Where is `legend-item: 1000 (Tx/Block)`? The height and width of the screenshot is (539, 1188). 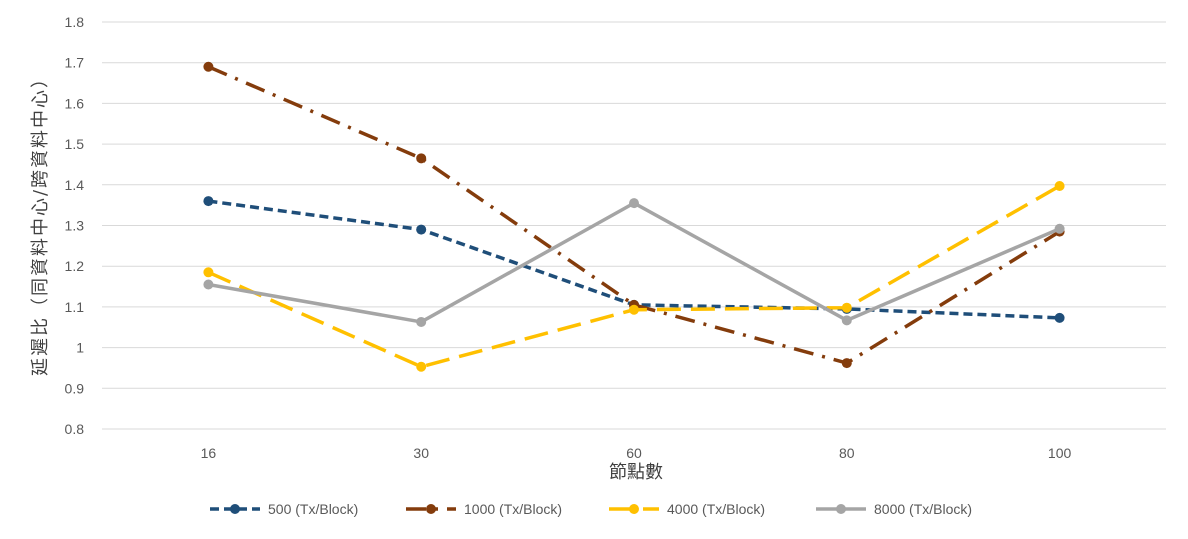
legend-item: 1000 (Tx/Block) is located at coordinates (484, 509).